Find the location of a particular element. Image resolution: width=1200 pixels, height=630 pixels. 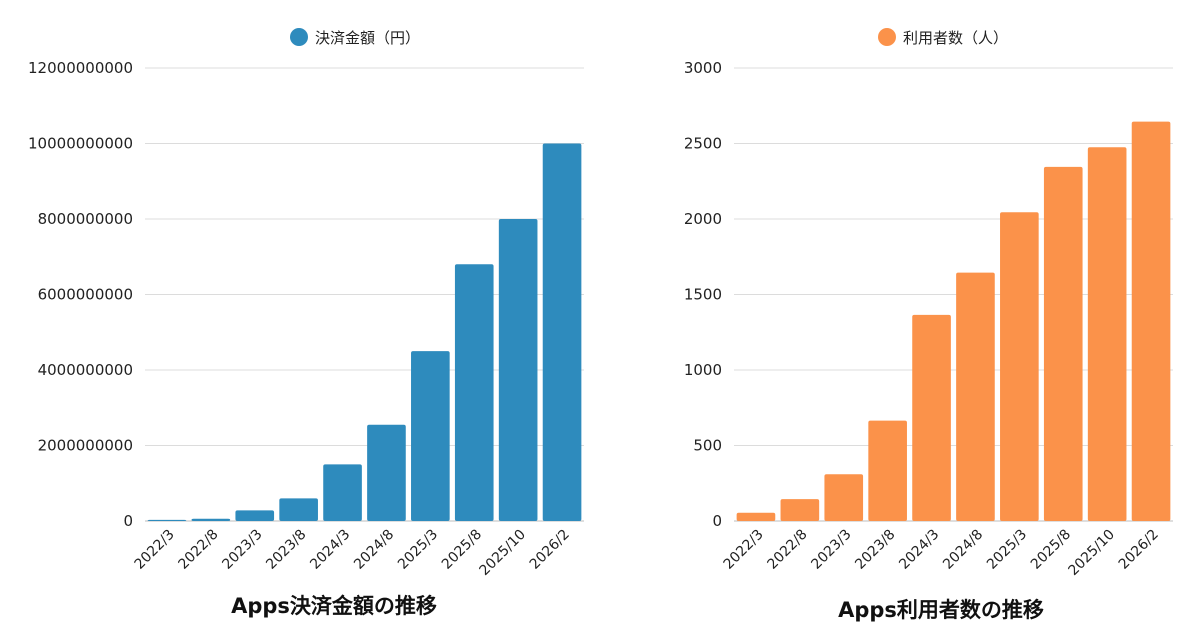

y-tick-label: 1000 is located at coordinates (703, 370).